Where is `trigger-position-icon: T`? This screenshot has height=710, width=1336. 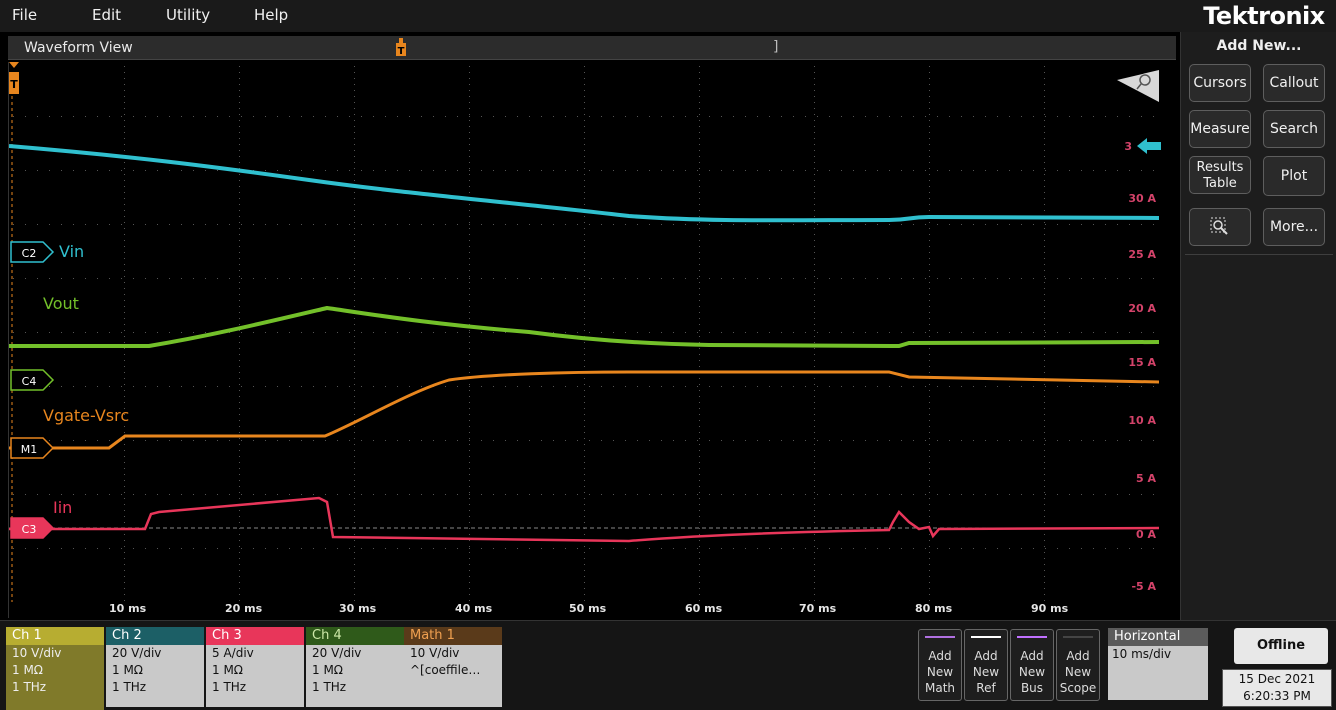
trigger-position-icon: T is located at coordinates (401, 48).